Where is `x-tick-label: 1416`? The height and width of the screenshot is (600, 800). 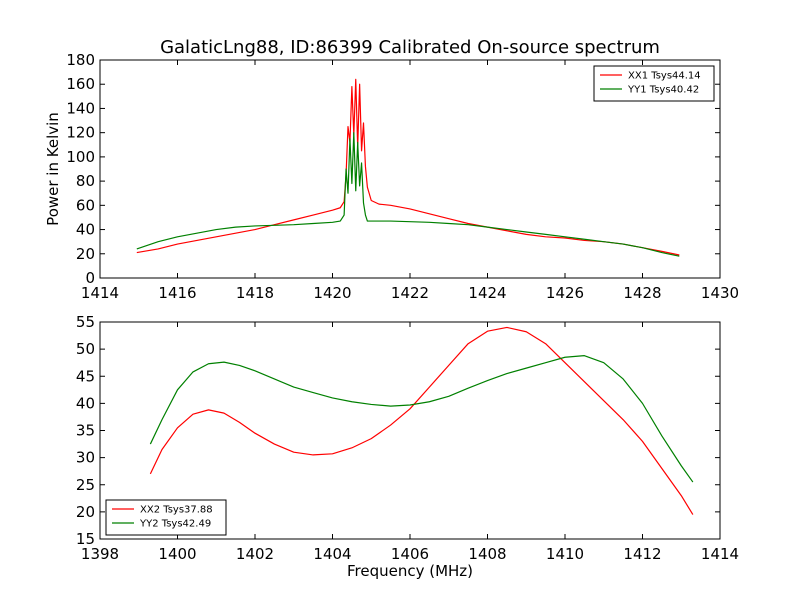
x-tick-label: 1416 is located at coordinates (177, 293).